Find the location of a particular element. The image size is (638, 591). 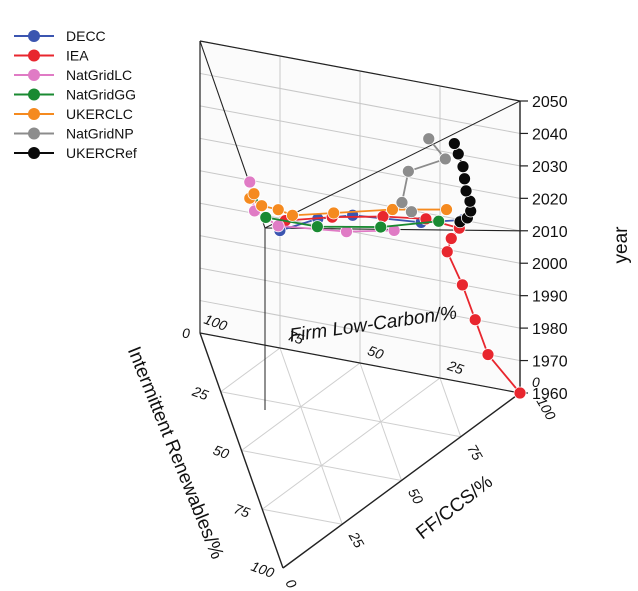

ren-tick-label: 25 is located at coordinates (199, 393).